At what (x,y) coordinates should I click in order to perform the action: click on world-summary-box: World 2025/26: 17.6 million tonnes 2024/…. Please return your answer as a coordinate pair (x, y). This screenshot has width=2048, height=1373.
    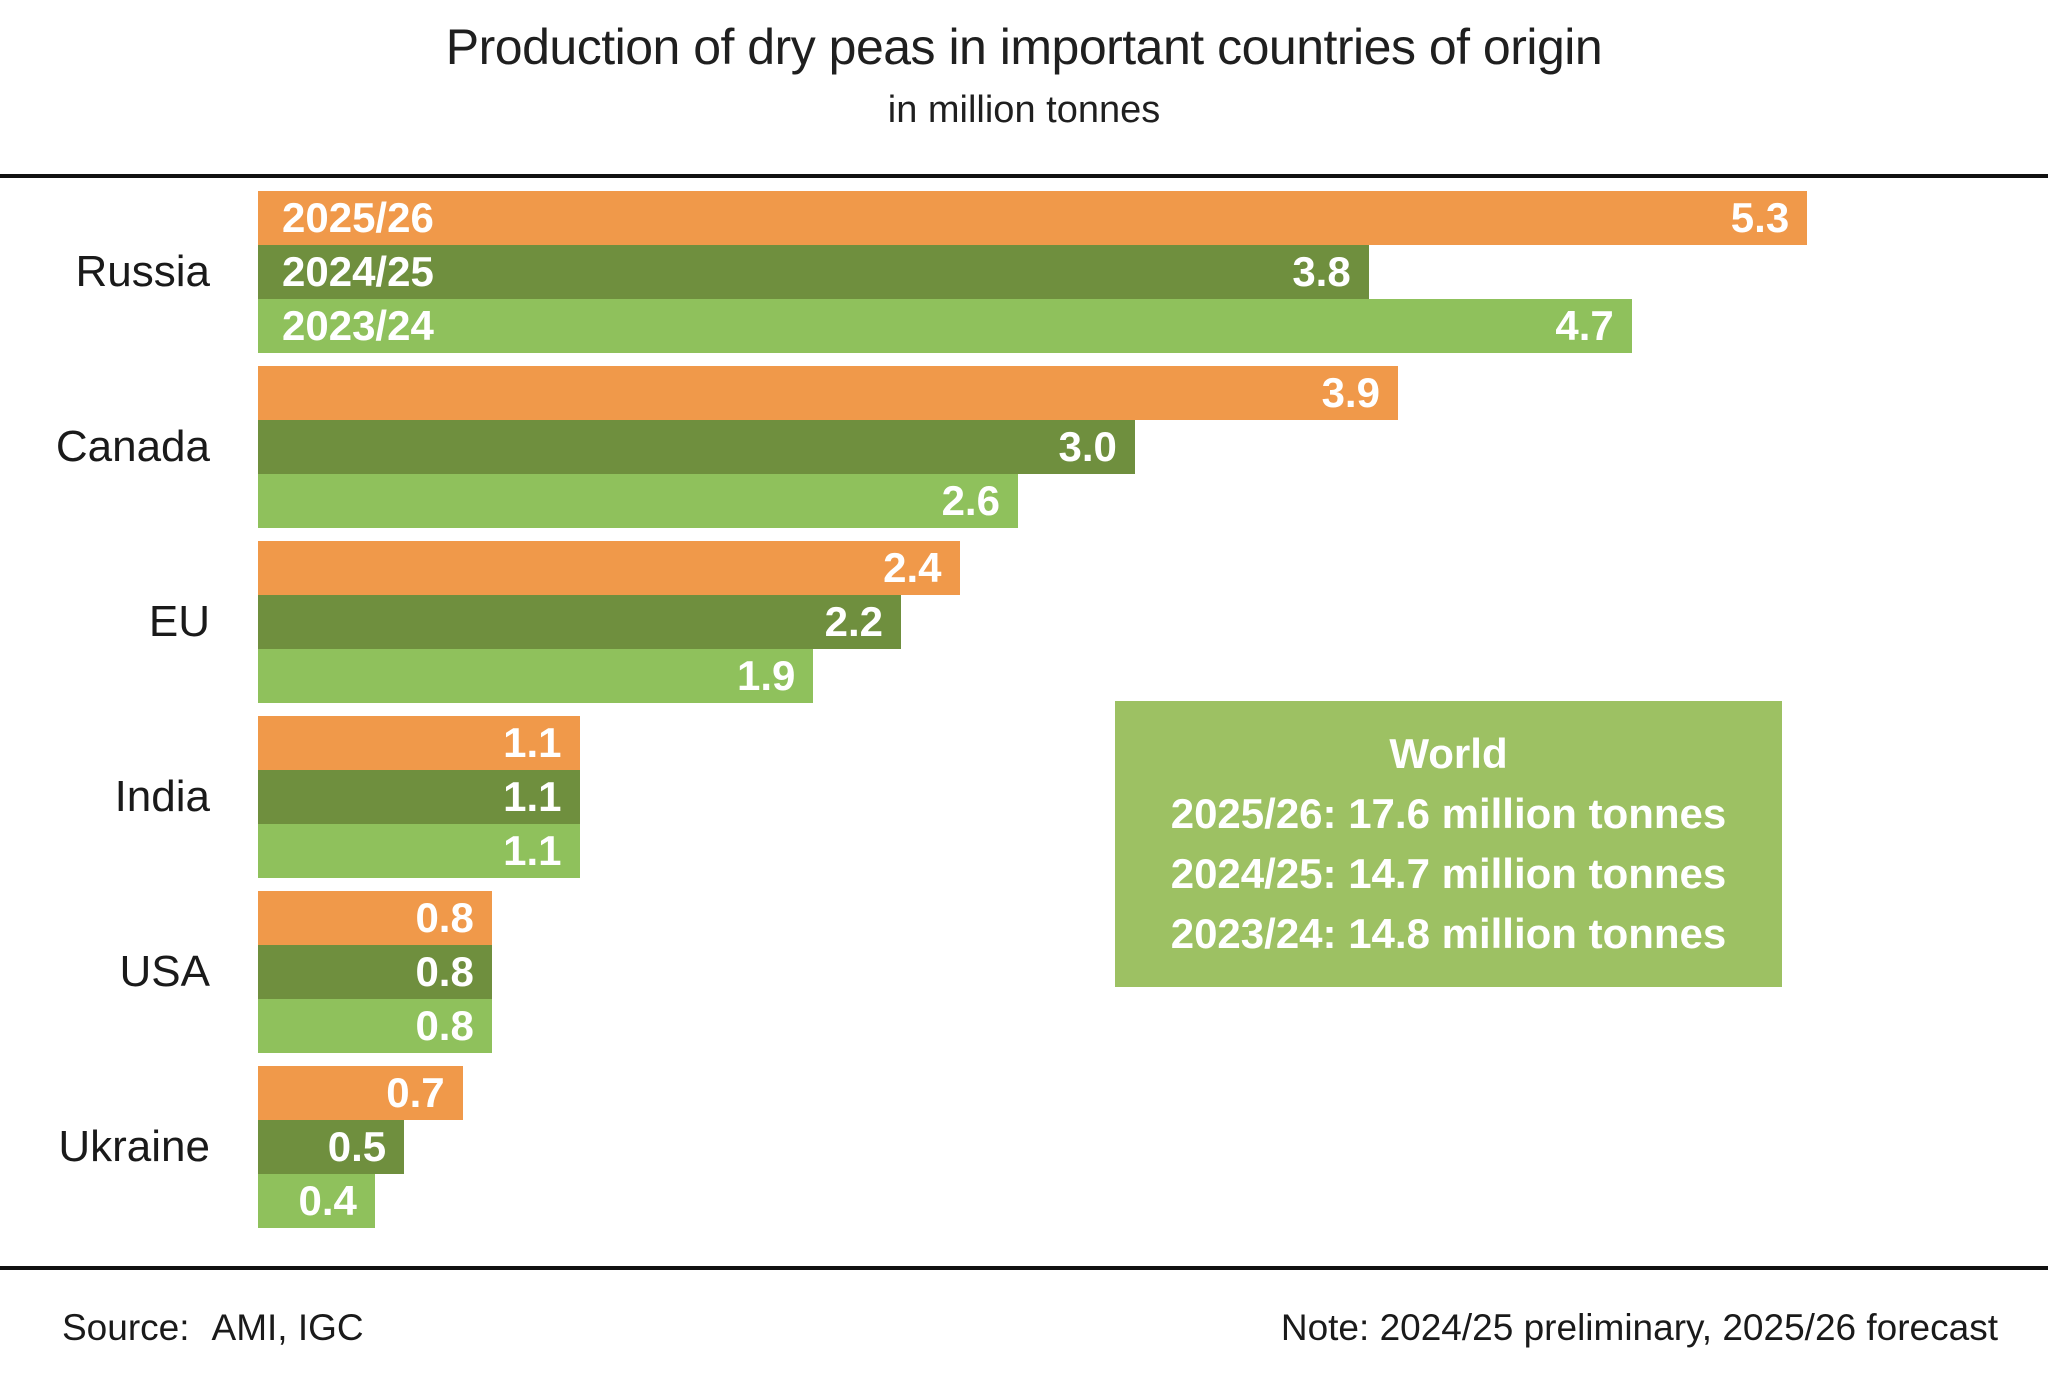
    Looking at the image, I should click on (1448, 844).